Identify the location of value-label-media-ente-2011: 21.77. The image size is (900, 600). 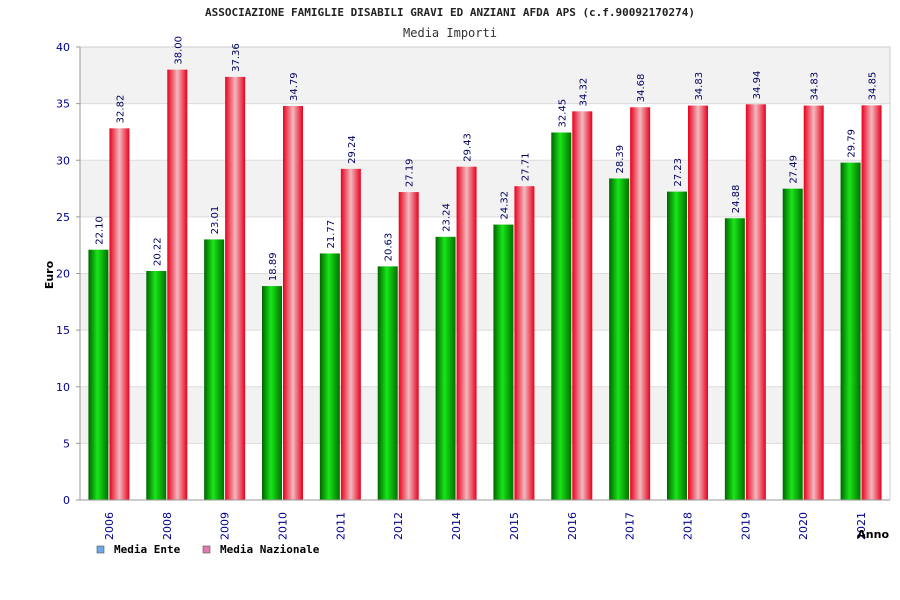
(331, 234).